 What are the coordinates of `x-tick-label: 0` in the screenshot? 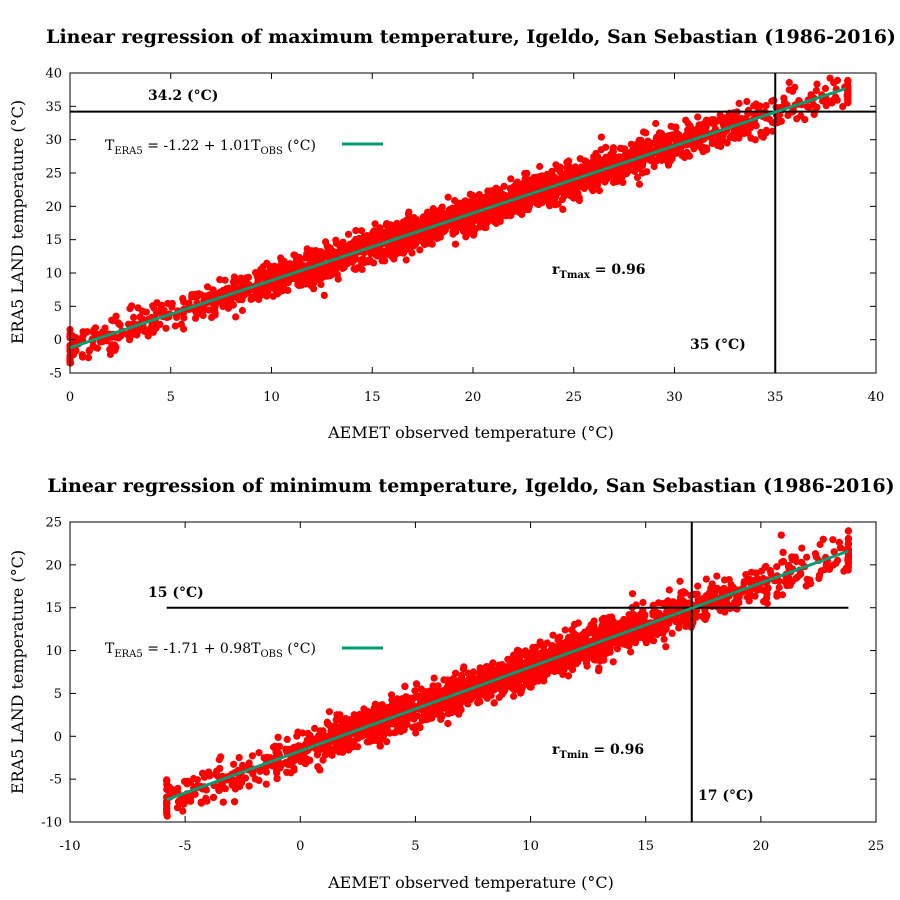 It's located at (70, 397).